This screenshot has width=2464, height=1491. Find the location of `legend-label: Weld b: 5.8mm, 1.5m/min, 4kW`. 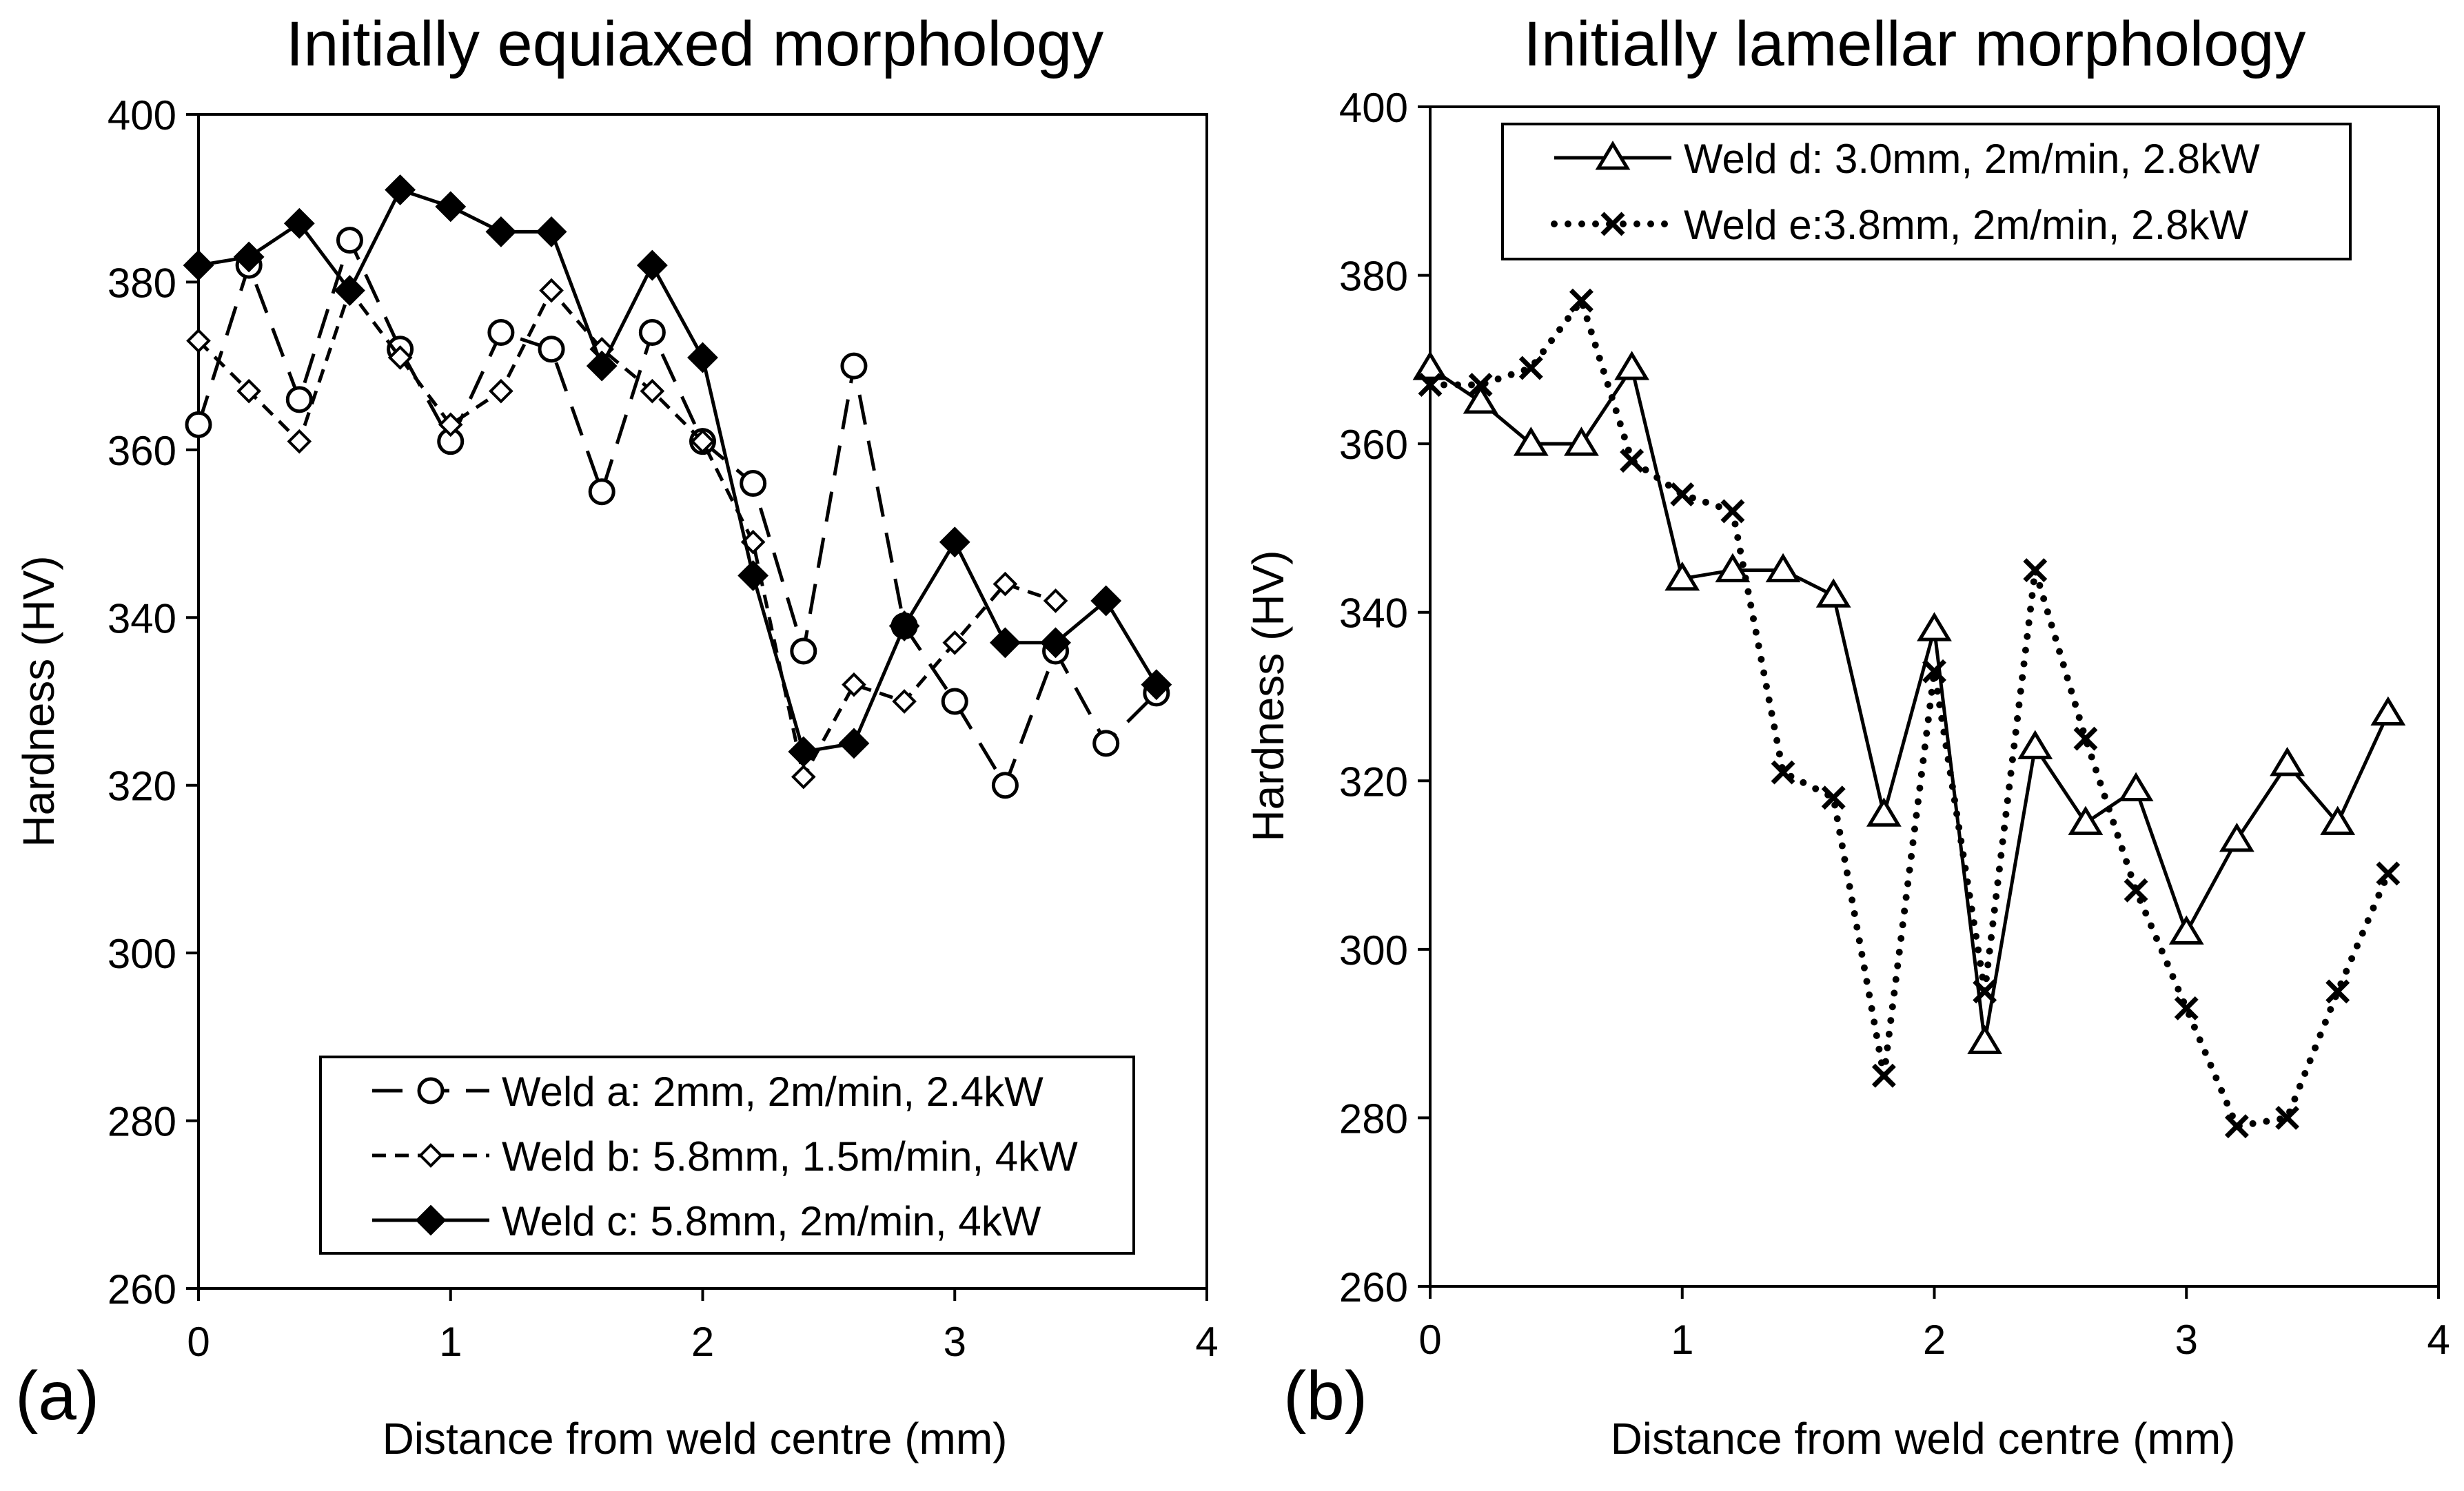

legend-label: Weld b: 5.8mm, 1.5m/min, 4kW is located at coordinates (790, 1156).